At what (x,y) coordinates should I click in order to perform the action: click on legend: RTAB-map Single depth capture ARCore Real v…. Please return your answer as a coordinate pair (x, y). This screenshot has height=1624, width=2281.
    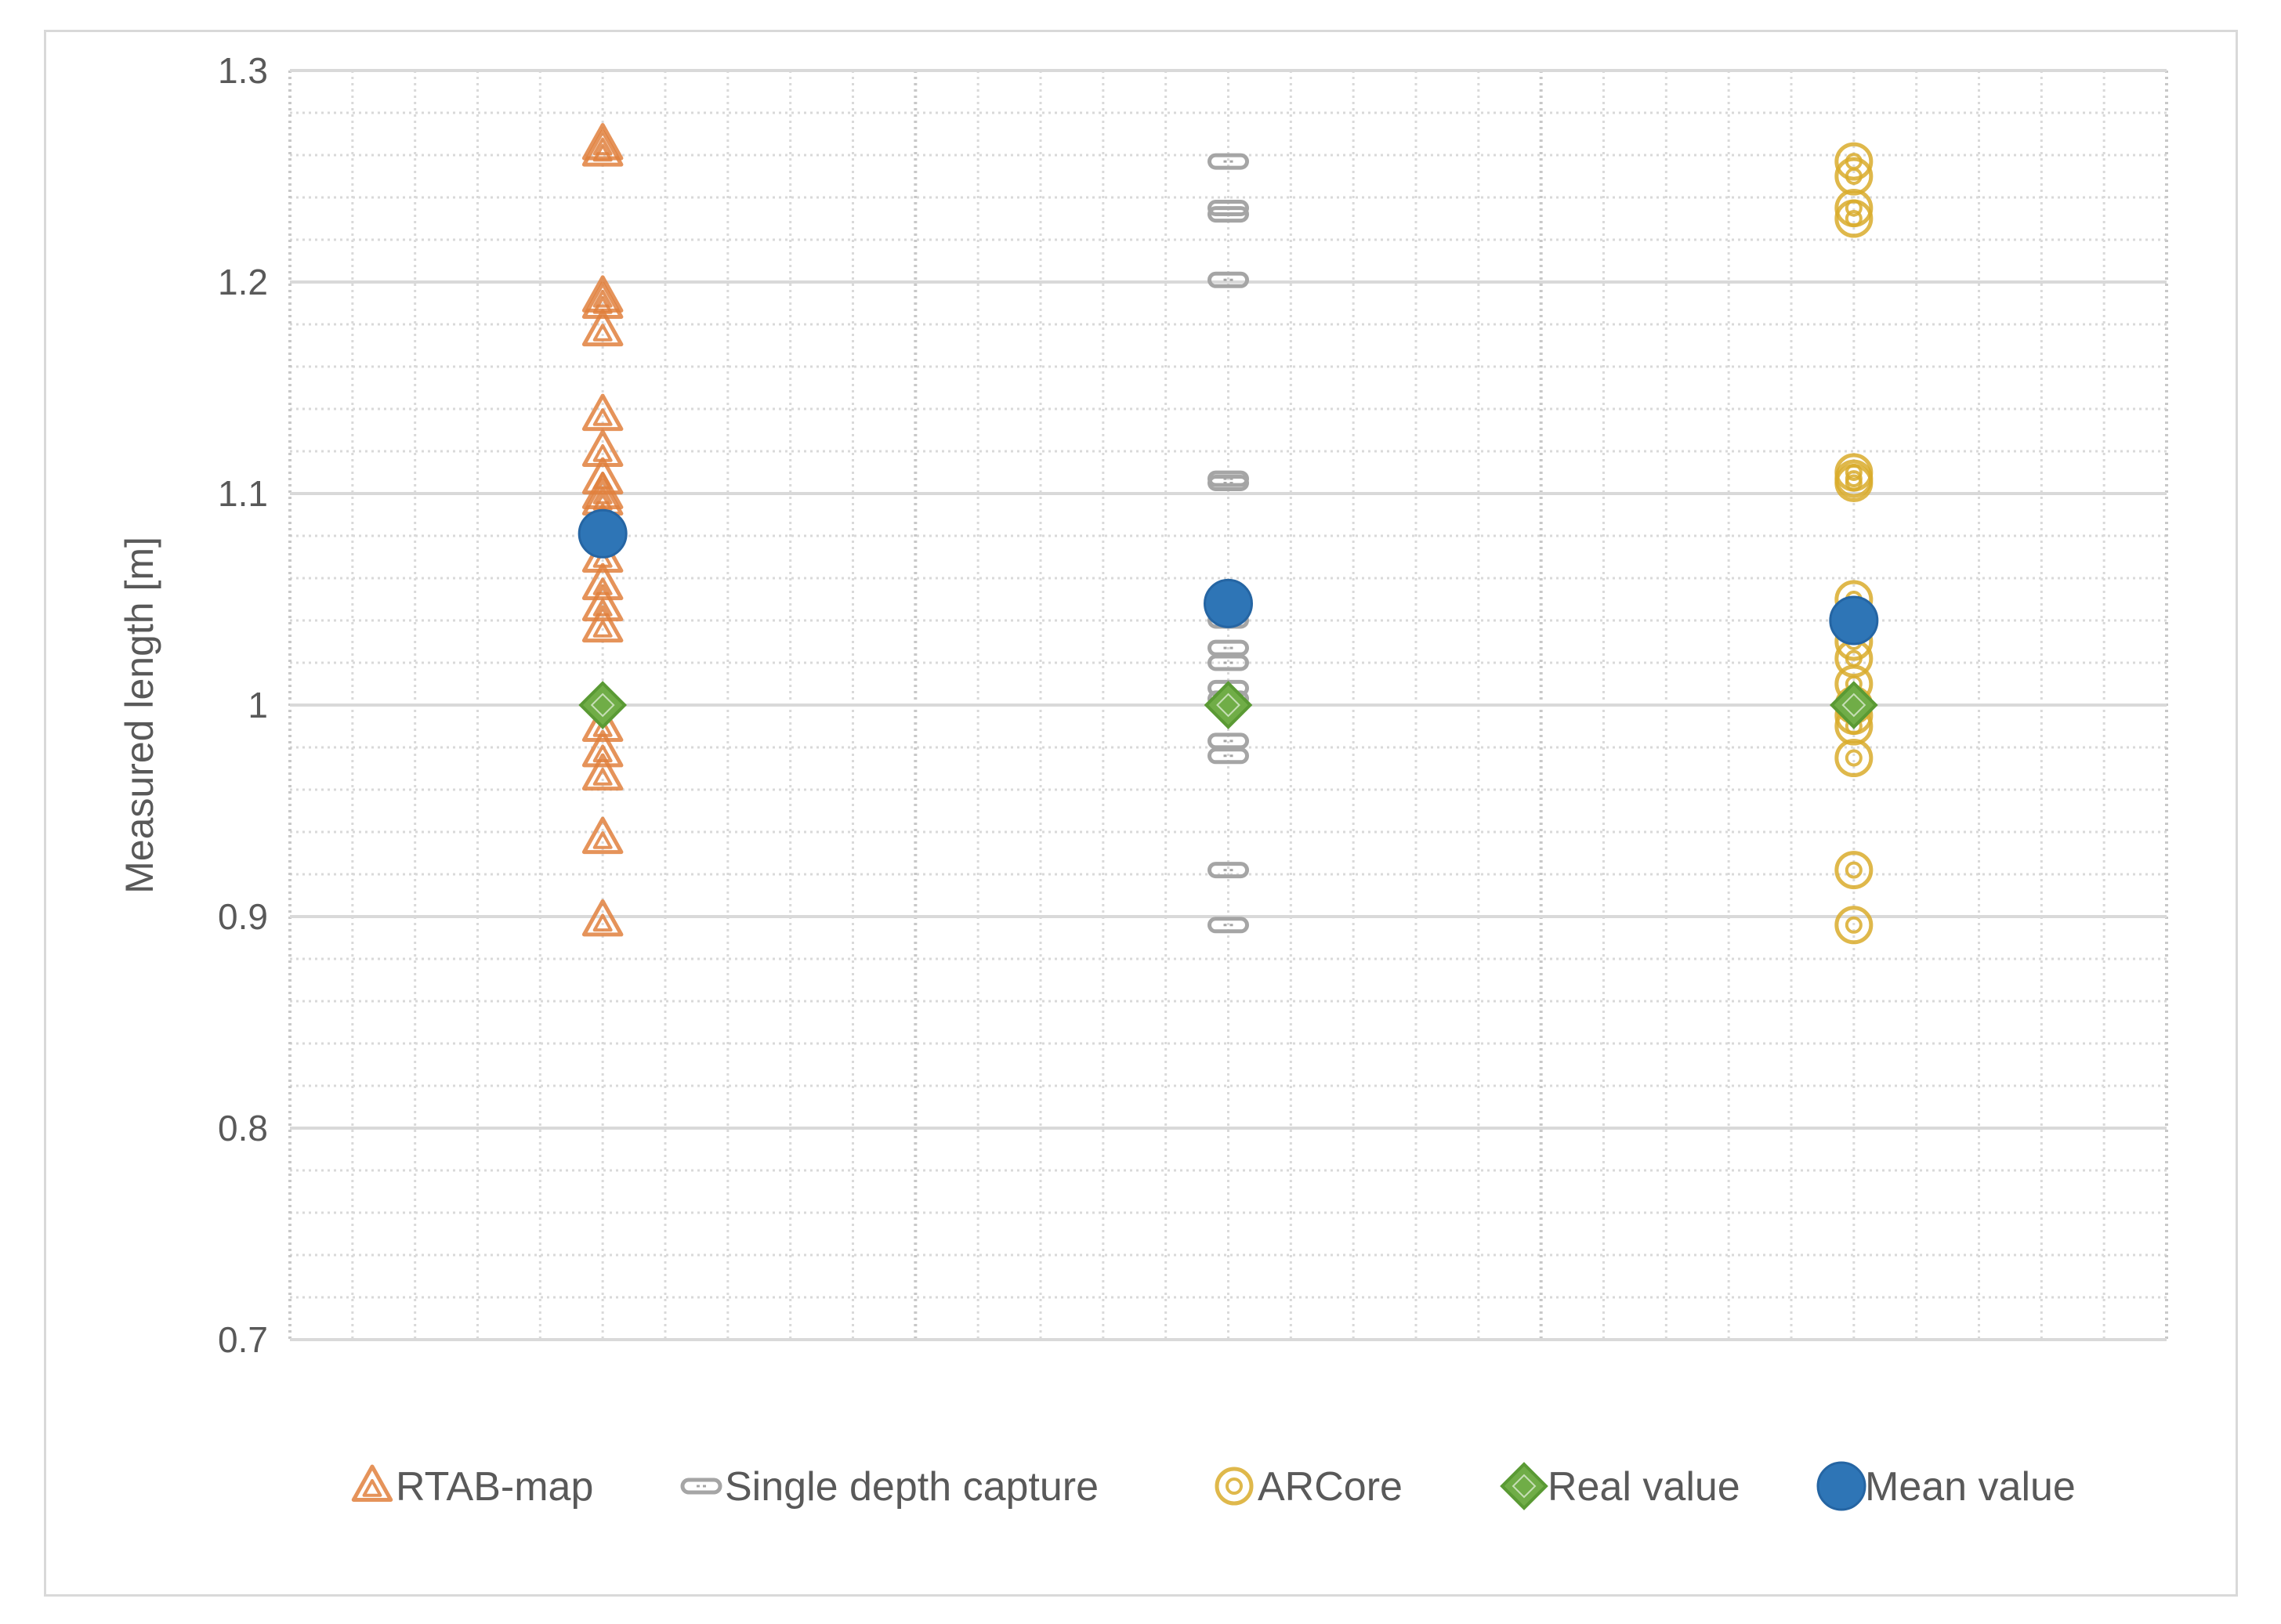
    Looking at the image, I should click on (1213, 1486).